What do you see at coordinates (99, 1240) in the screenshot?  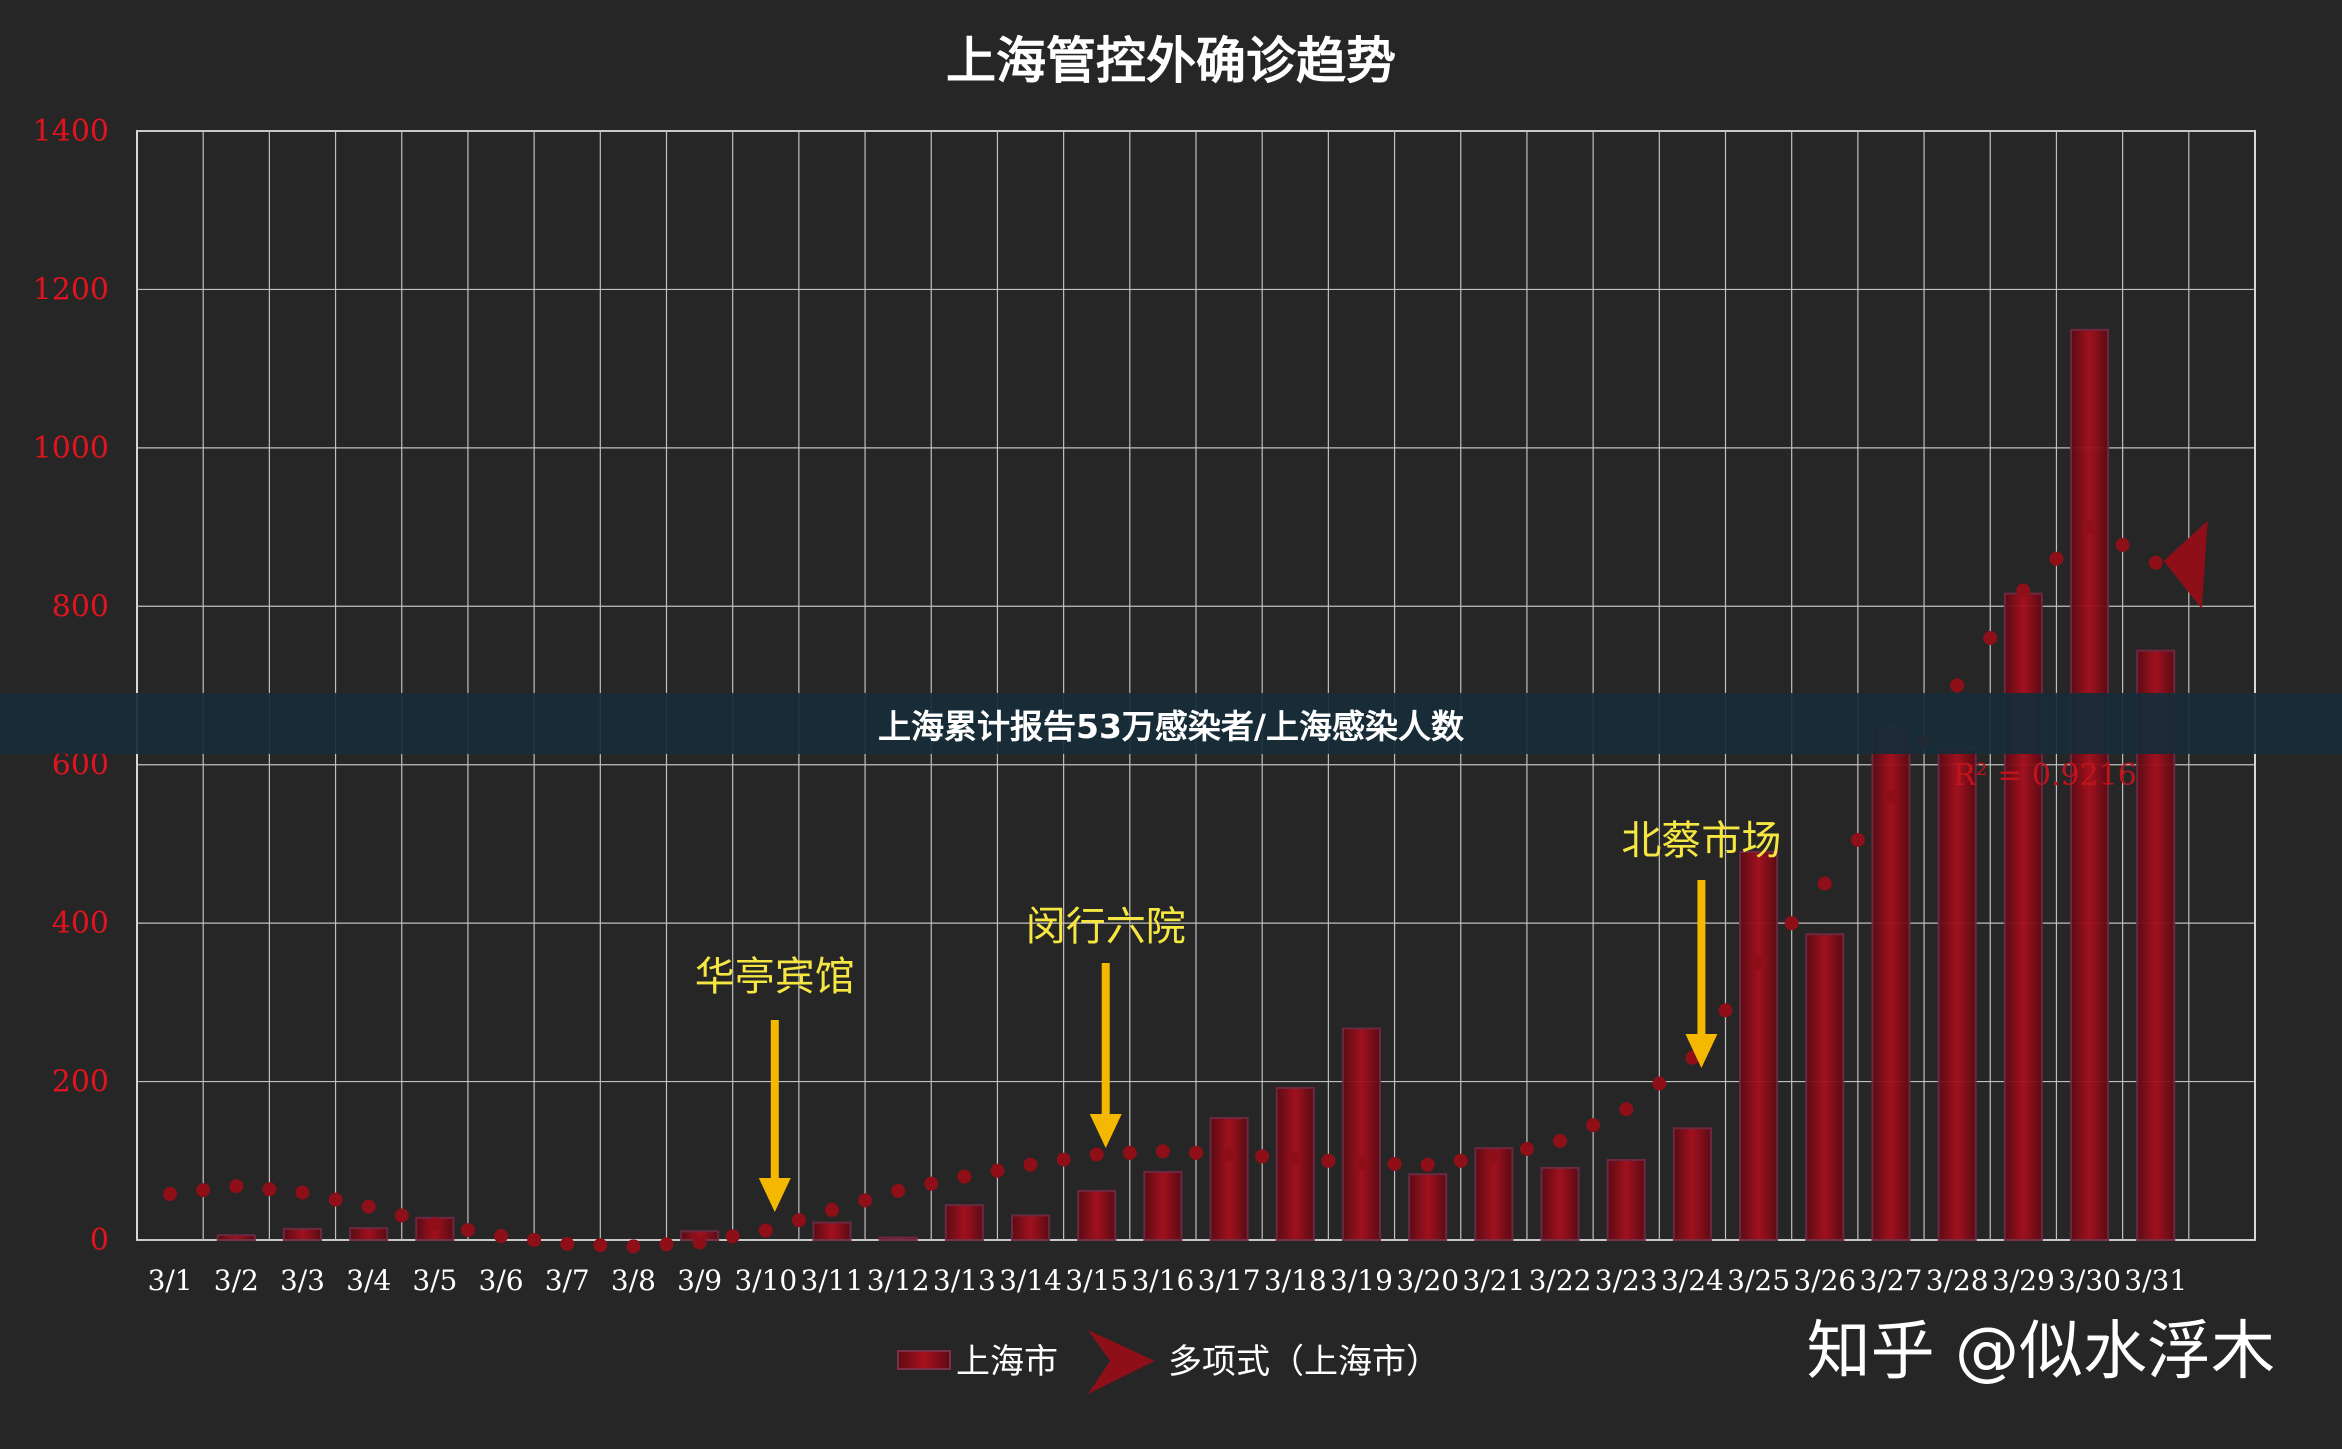 I see `y-tick-label: 0` at bounding box center [99, 1240].